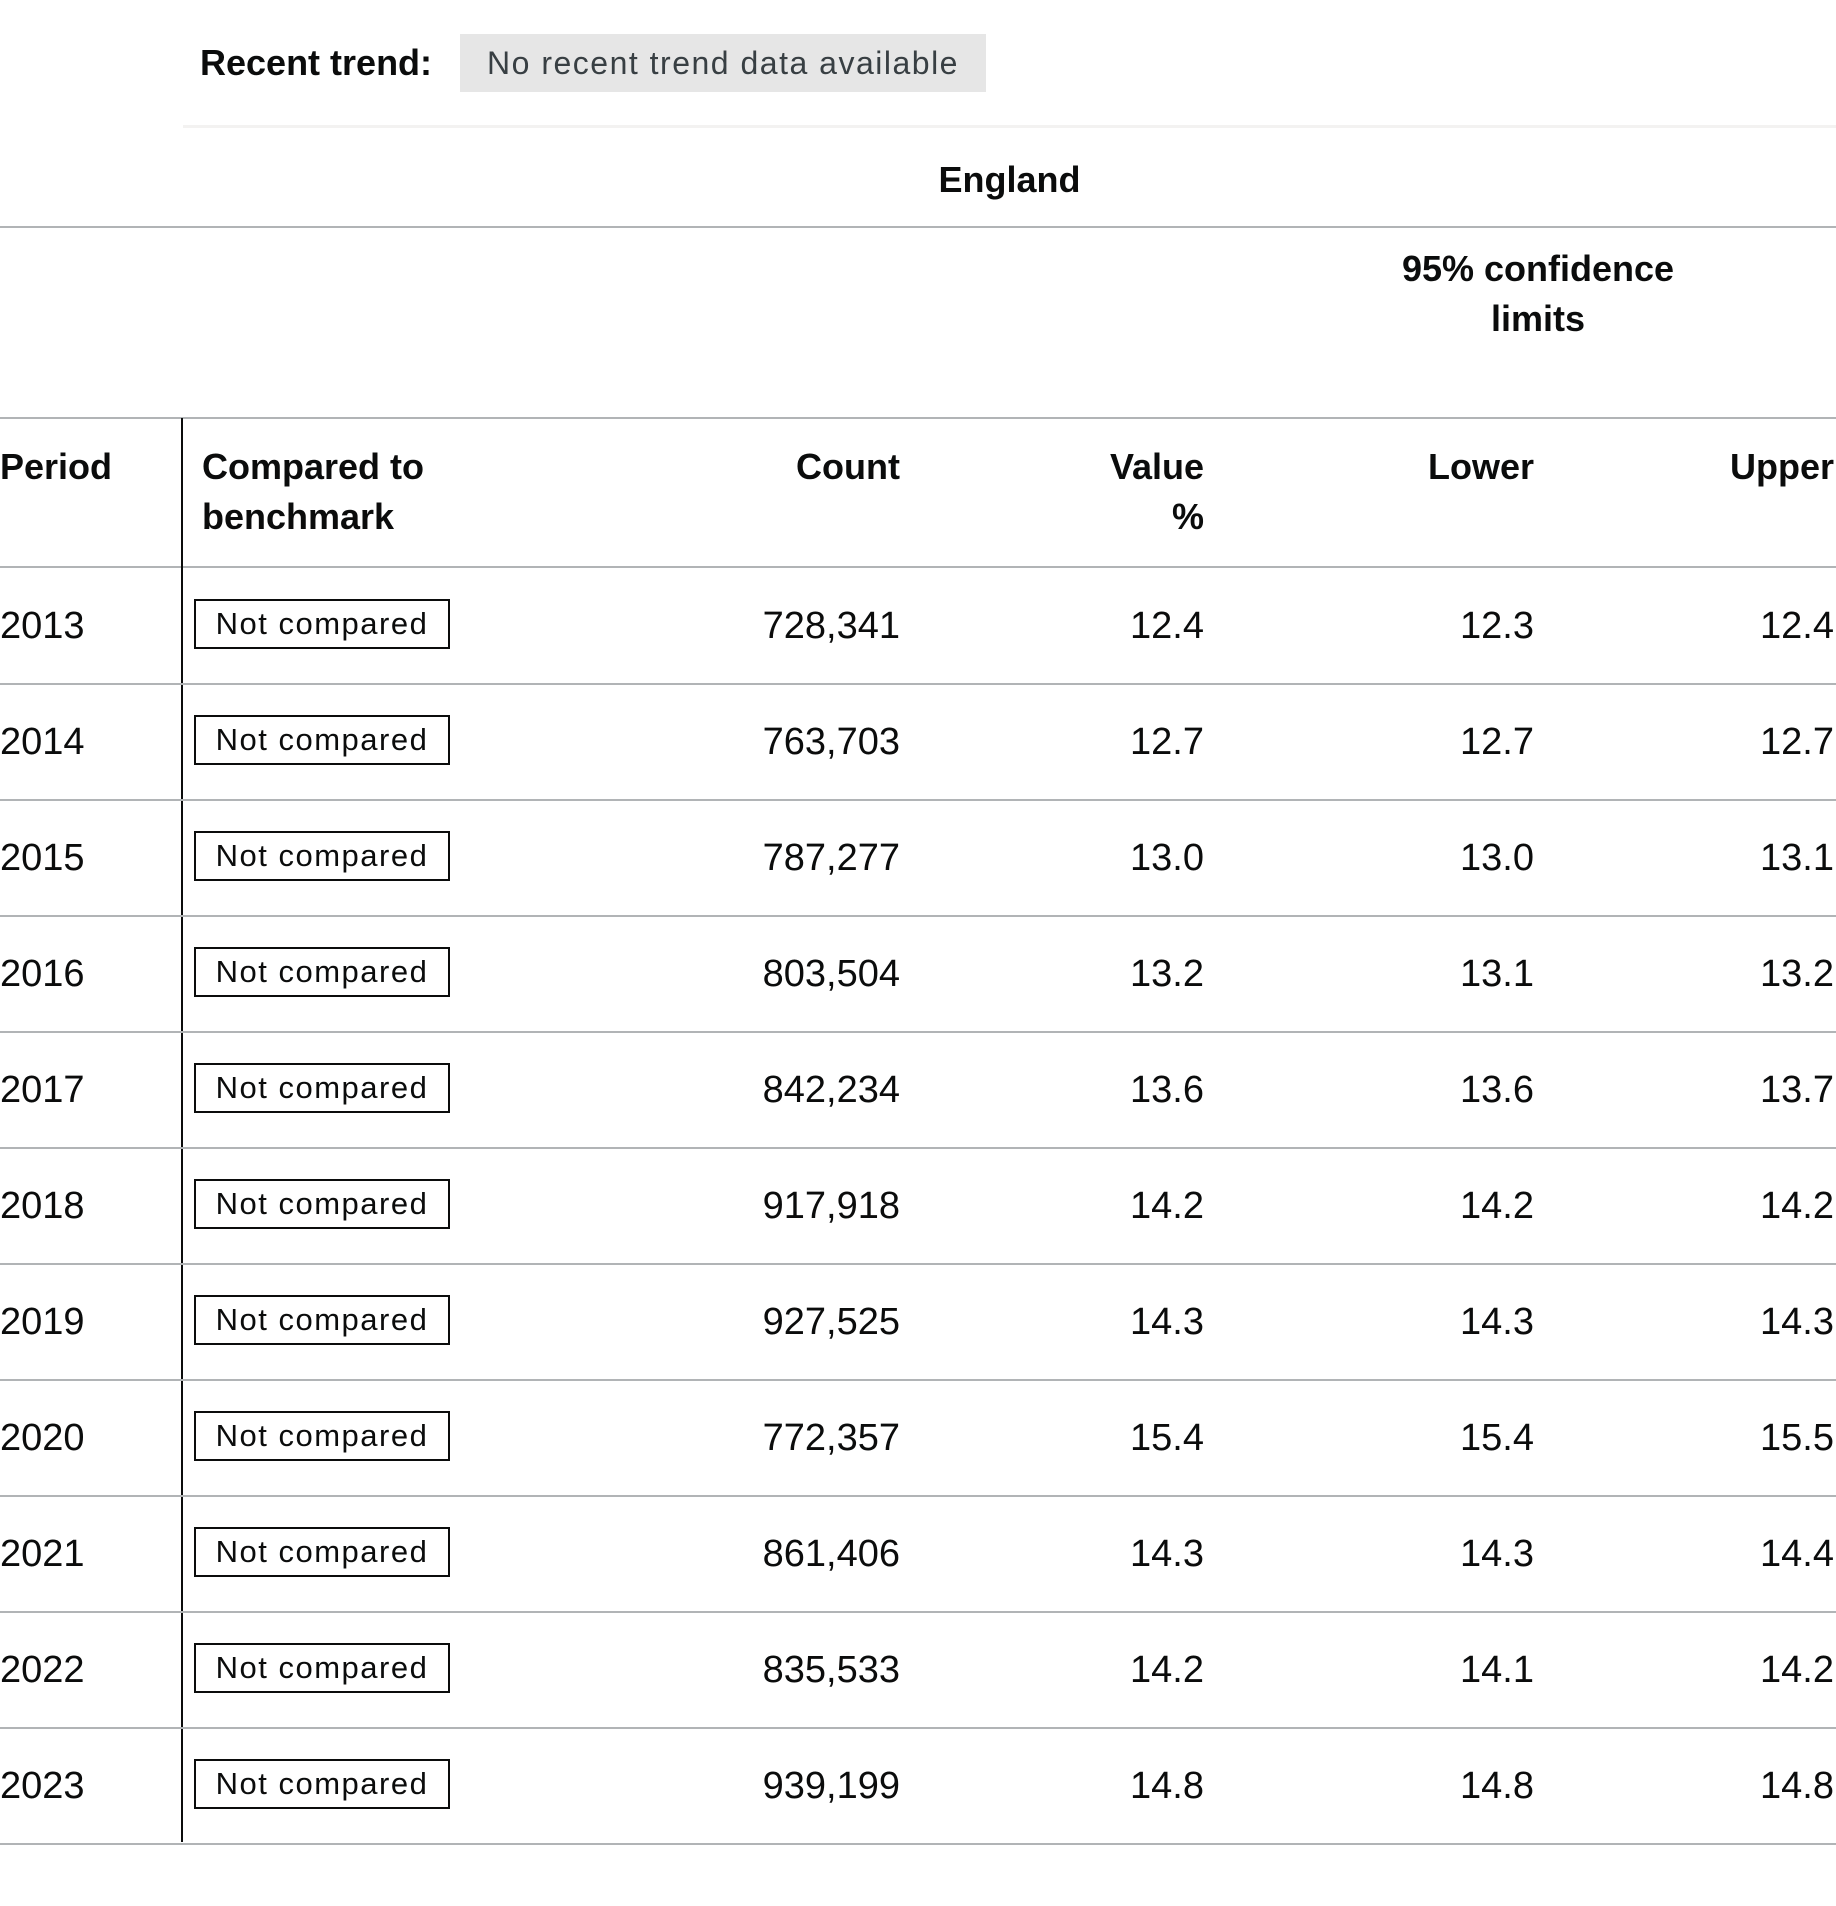 The width and height of the screenshot is (1836, 1906). Describe the element at coordinates (918, 1438) in the screenshot. I see `table-row: 2020 Not compared 772,357 15.4 15.4 15.5` at that location.